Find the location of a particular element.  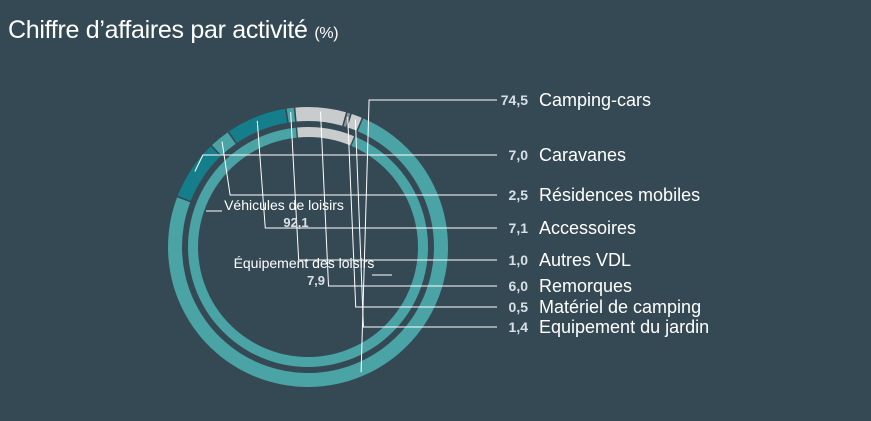

chart-title: Chiffre d’affaires par activité (%) is located at coordinates (173, 30).